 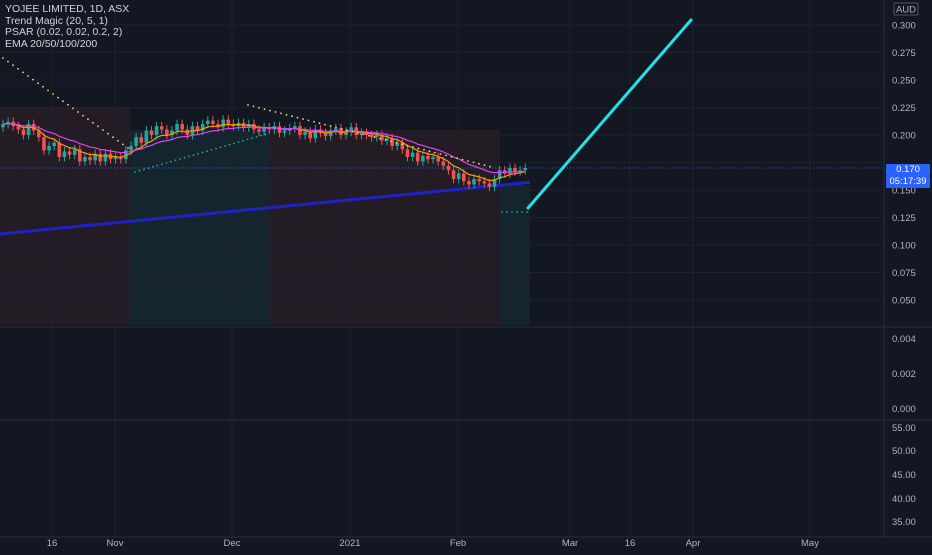 I want to click on bull-zone, so click(x=200, y=227).